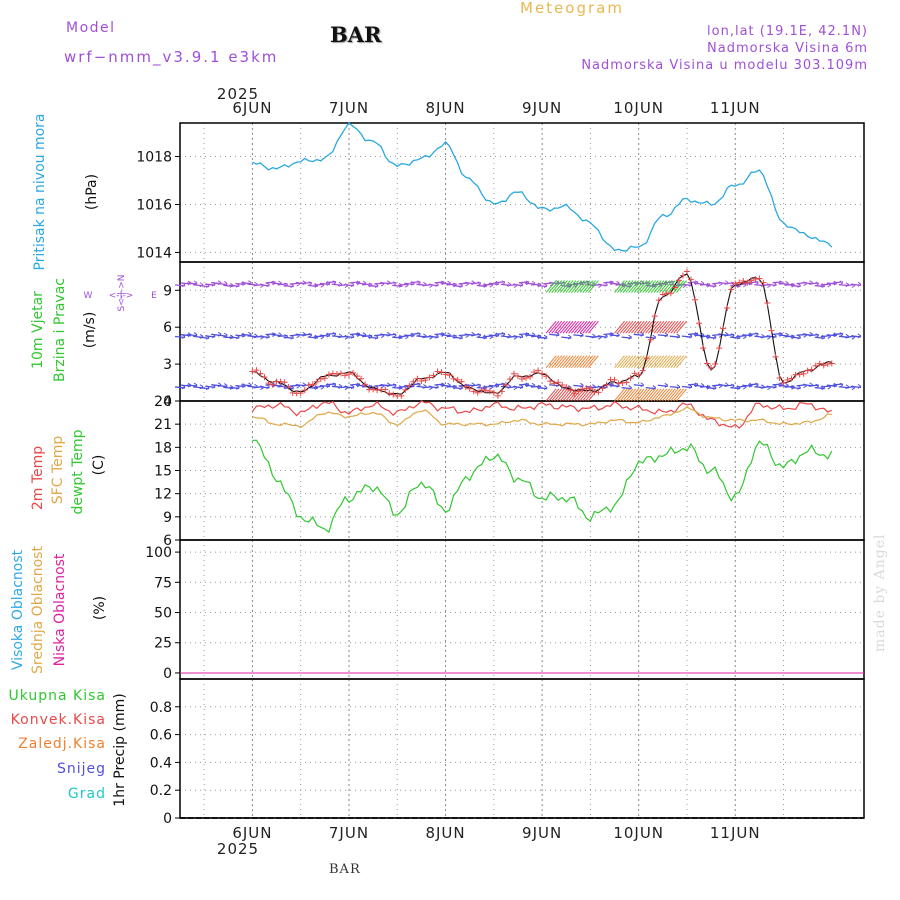 This screenshot has width=900, height=900. I want to click on panel-temperature: 6 9 12 15 18 21 24, so click(509, 471).